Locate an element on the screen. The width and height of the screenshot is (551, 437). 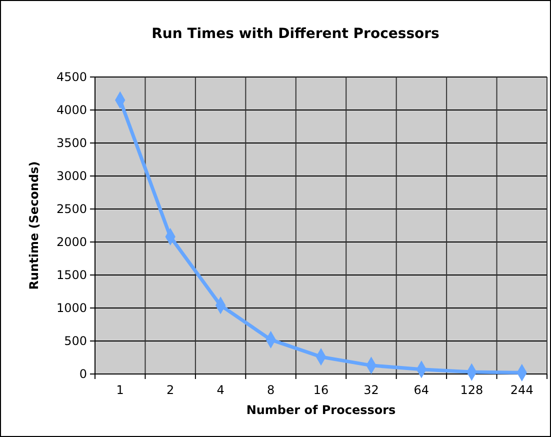
x-axis-title: Number of Processors is located at coordinates (321, 410).